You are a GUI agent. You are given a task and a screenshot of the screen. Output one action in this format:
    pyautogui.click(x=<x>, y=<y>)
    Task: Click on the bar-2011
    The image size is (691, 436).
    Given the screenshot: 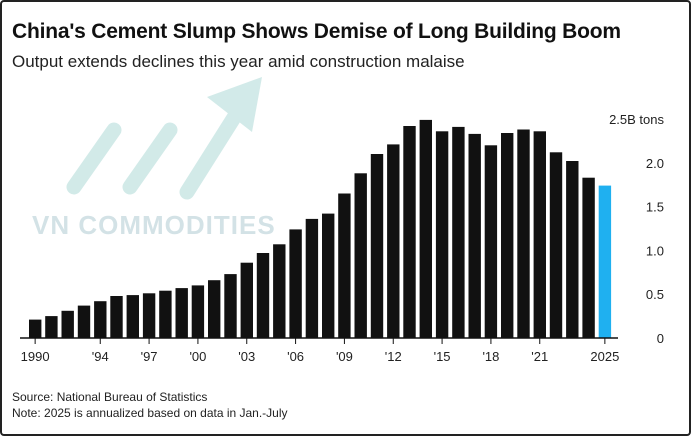 What is the action you would take?
    pyautogui.click(x=377, y=246)
    